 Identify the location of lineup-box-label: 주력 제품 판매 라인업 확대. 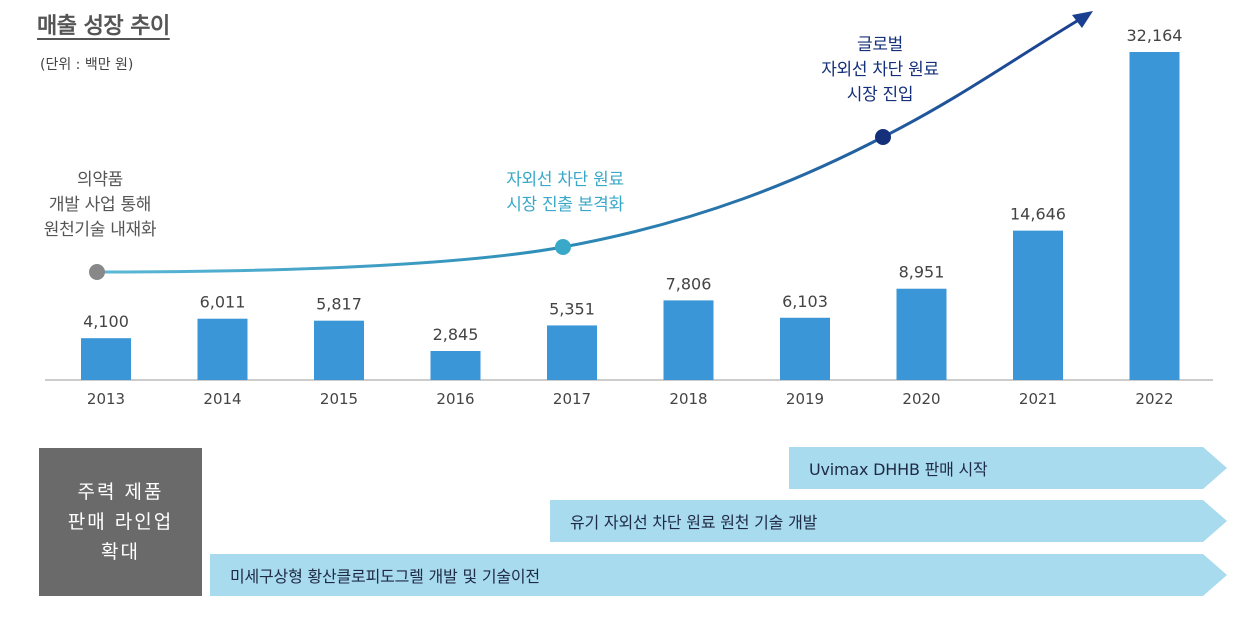
(120, 522).